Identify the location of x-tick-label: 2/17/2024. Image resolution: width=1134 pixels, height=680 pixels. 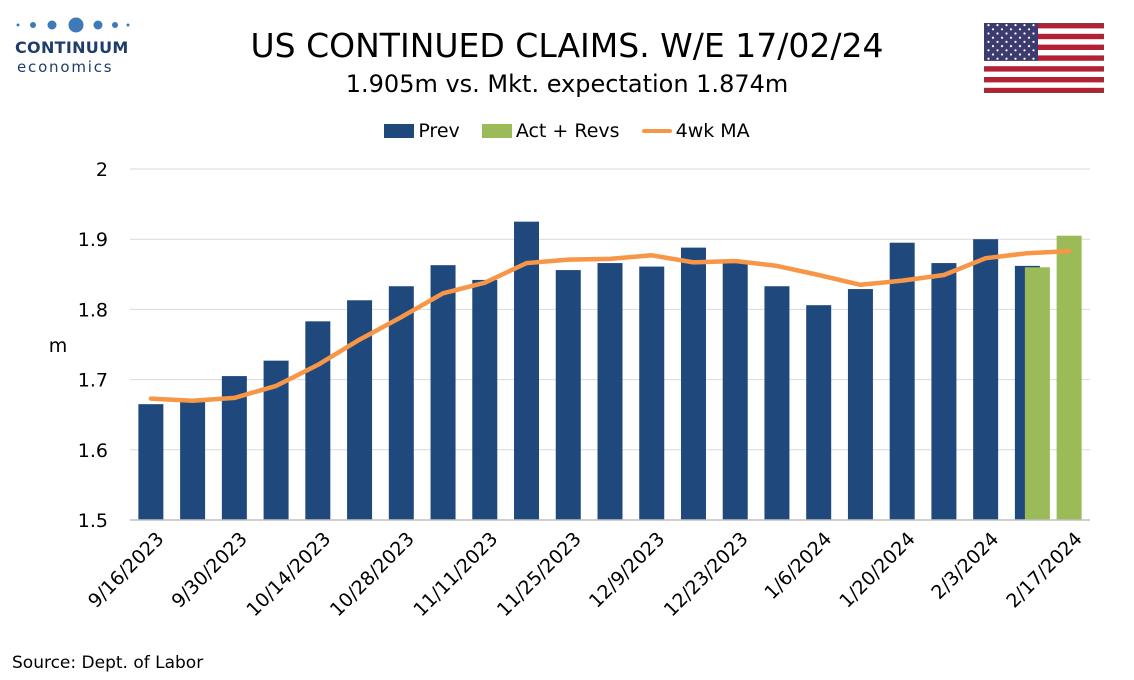
(1044, 570).